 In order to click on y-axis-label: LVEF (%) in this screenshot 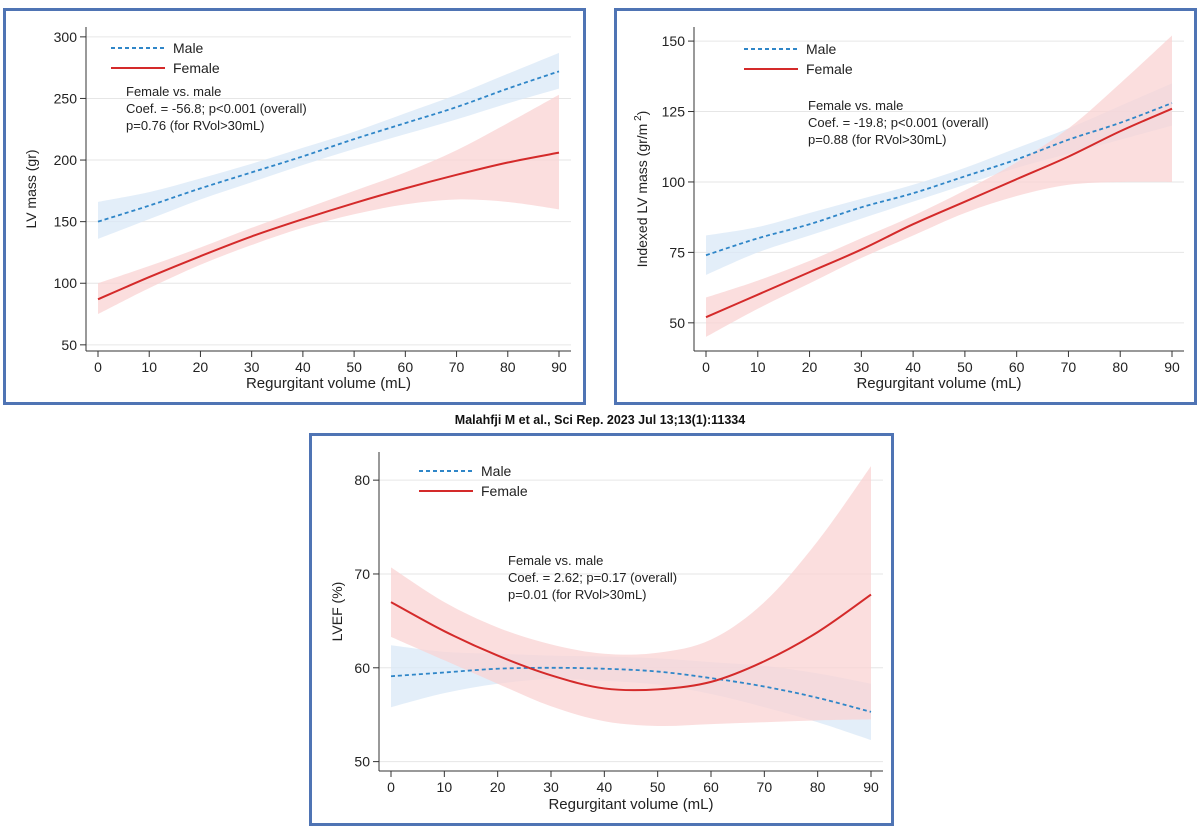, I will do `click(337, 612)`.